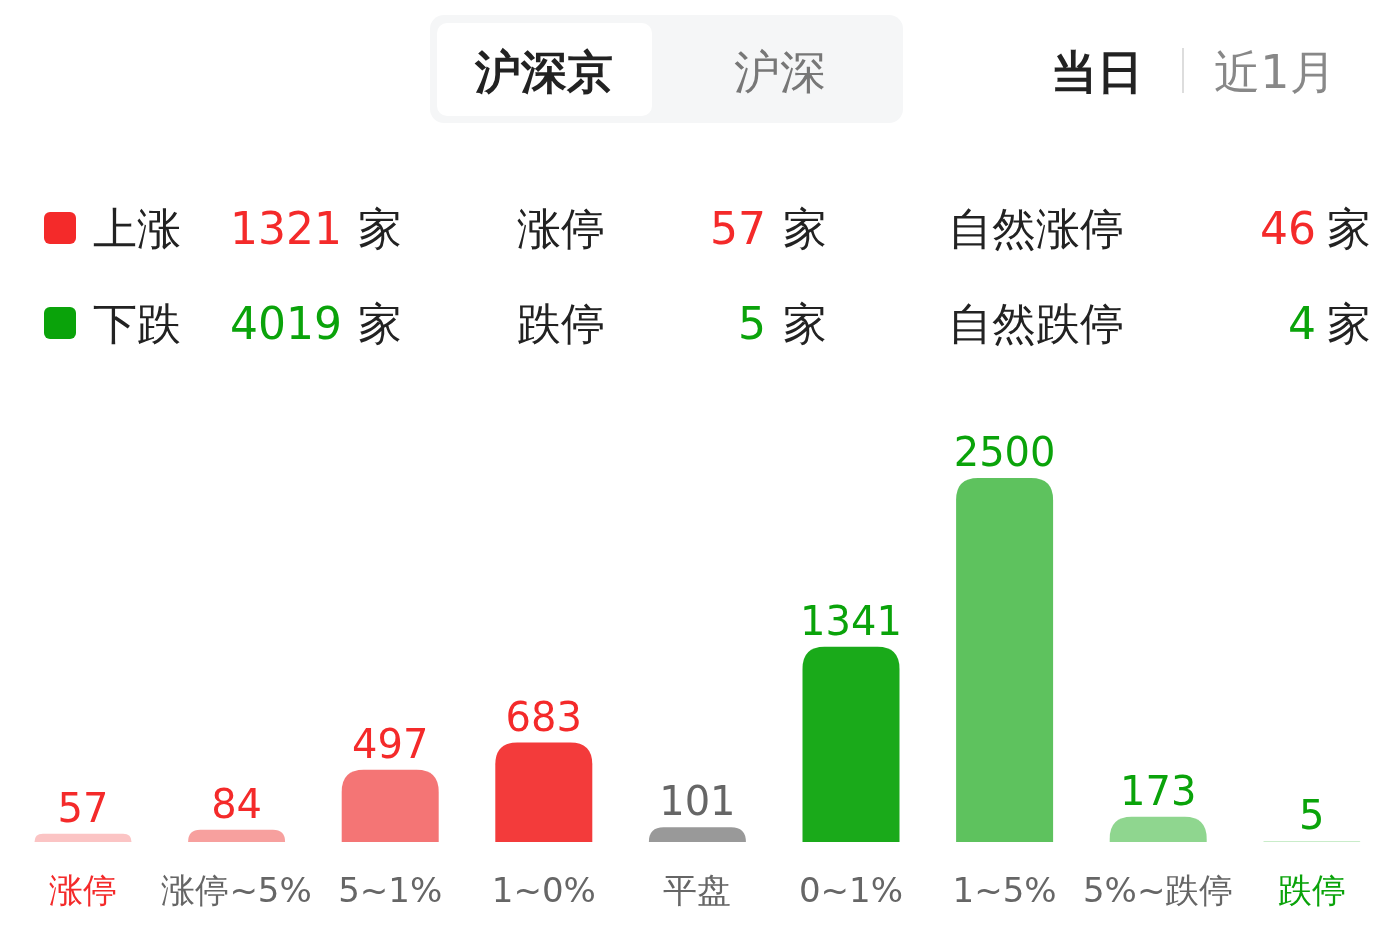 The width and height of the screenshot is (1398, 930). What do you see at coordinates (390, 890) in the screenshot?
I see `x-tick-label: 5~1%` at bounding box center [390, 890].